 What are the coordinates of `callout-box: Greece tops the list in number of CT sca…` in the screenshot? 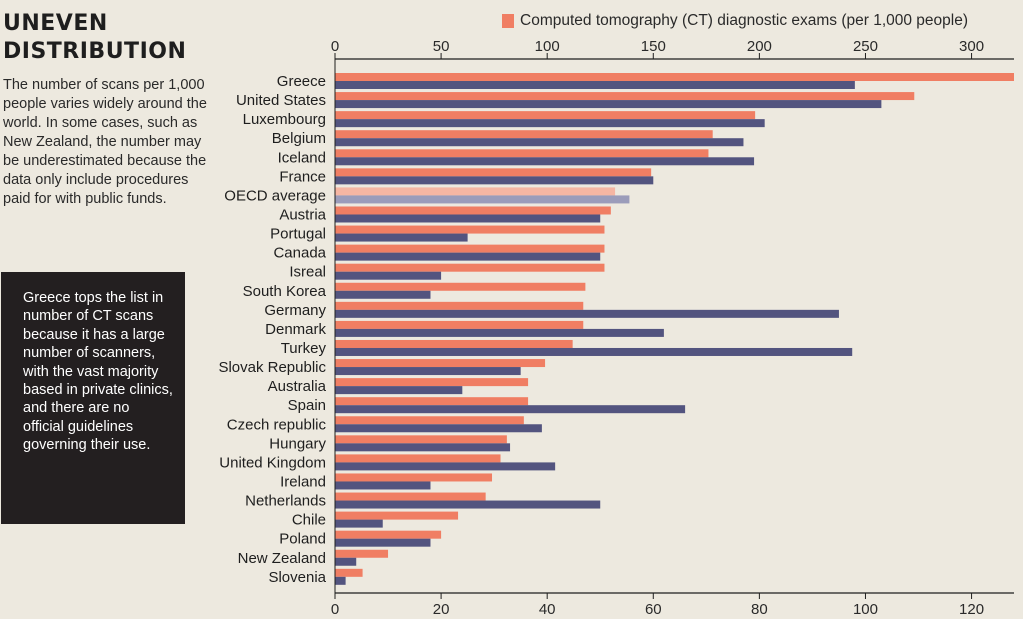 It's located at (93, 398).